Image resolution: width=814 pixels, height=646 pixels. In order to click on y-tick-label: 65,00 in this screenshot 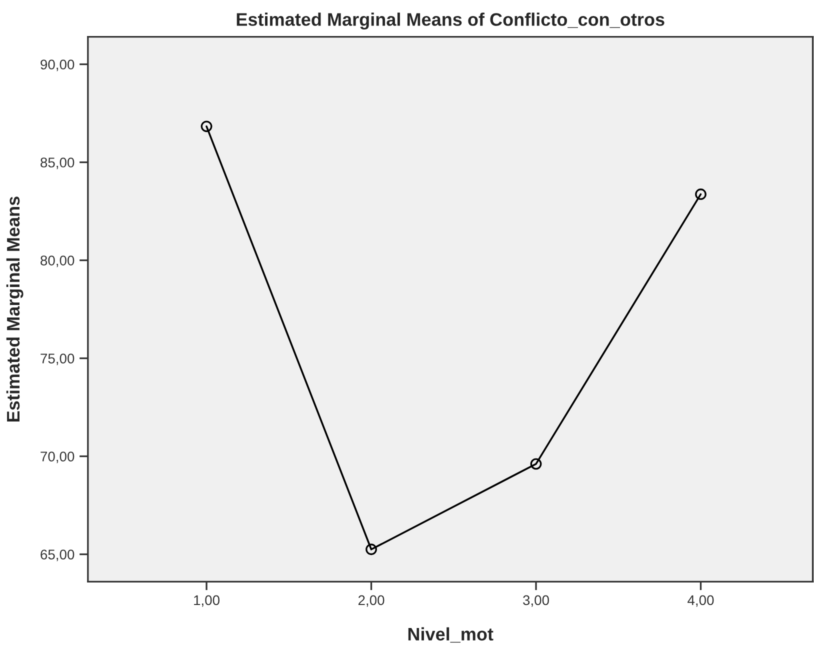, I will do `click(57, 556)`.